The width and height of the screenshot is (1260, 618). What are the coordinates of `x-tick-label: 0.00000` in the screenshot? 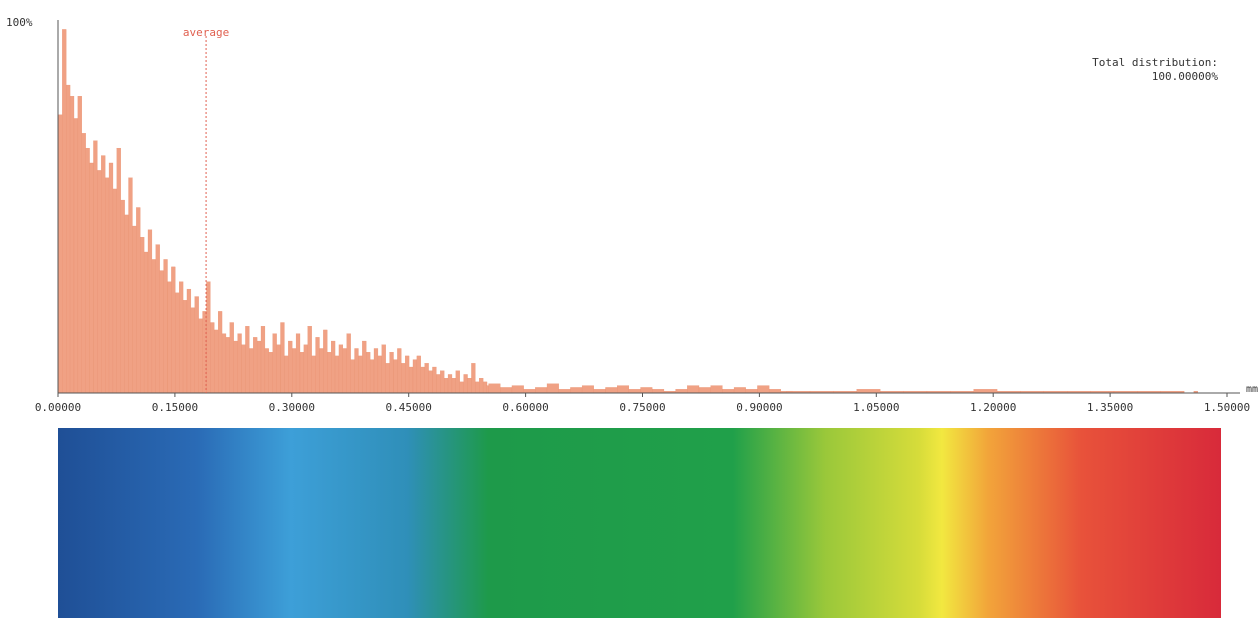 It's located at (58, 407).